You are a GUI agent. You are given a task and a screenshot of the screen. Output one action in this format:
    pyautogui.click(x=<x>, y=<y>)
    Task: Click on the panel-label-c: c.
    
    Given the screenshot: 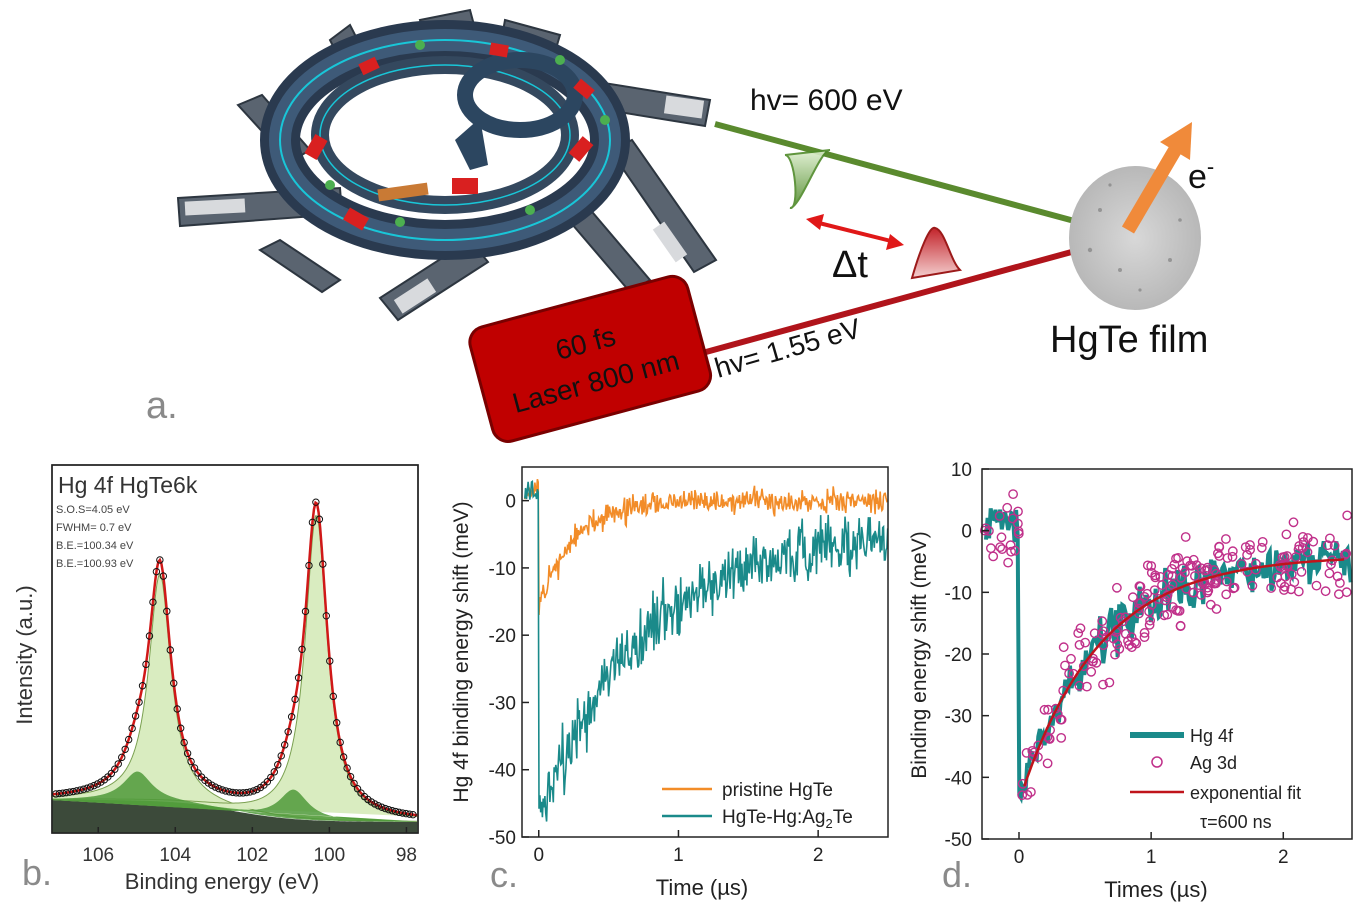 What is the action you would take?
    pyautogui.click(x=504, y=874)
    